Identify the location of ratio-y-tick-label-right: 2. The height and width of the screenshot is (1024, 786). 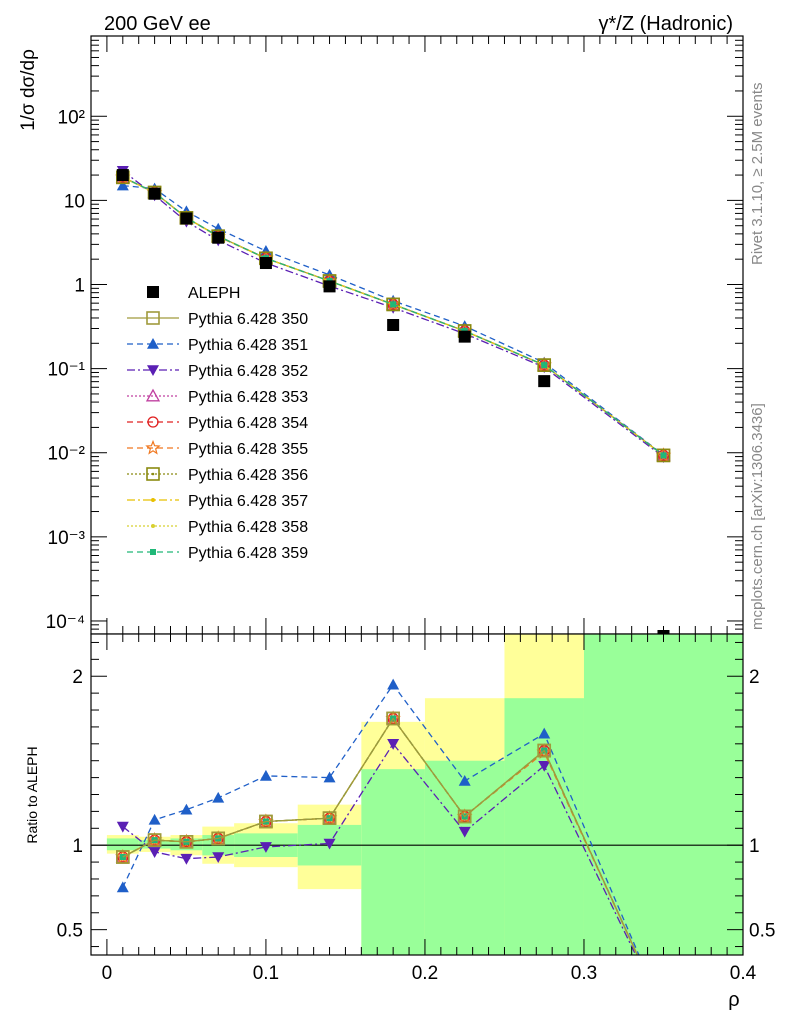
(754, 677).